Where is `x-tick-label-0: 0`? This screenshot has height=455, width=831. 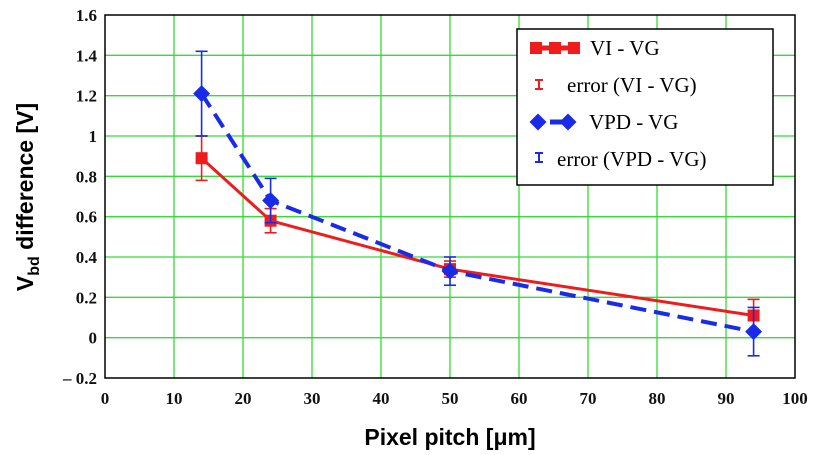 x-tick-label-0: 0 is located at coordinates (105, 398).